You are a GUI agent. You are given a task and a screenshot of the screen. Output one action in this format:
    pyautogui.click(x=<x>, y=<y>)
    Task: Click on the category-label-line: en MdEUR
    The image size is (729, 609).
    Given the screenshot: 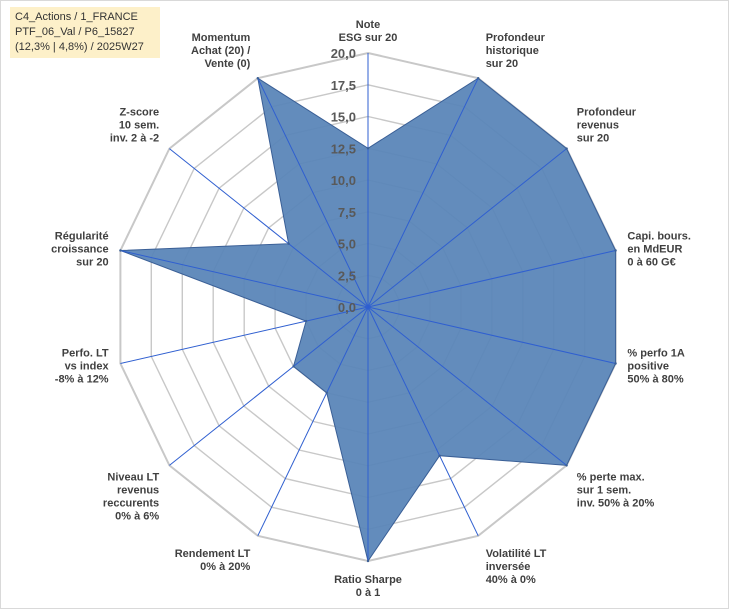 What is the action you would take?
    pyautogui.click(x=654, y=250)
    